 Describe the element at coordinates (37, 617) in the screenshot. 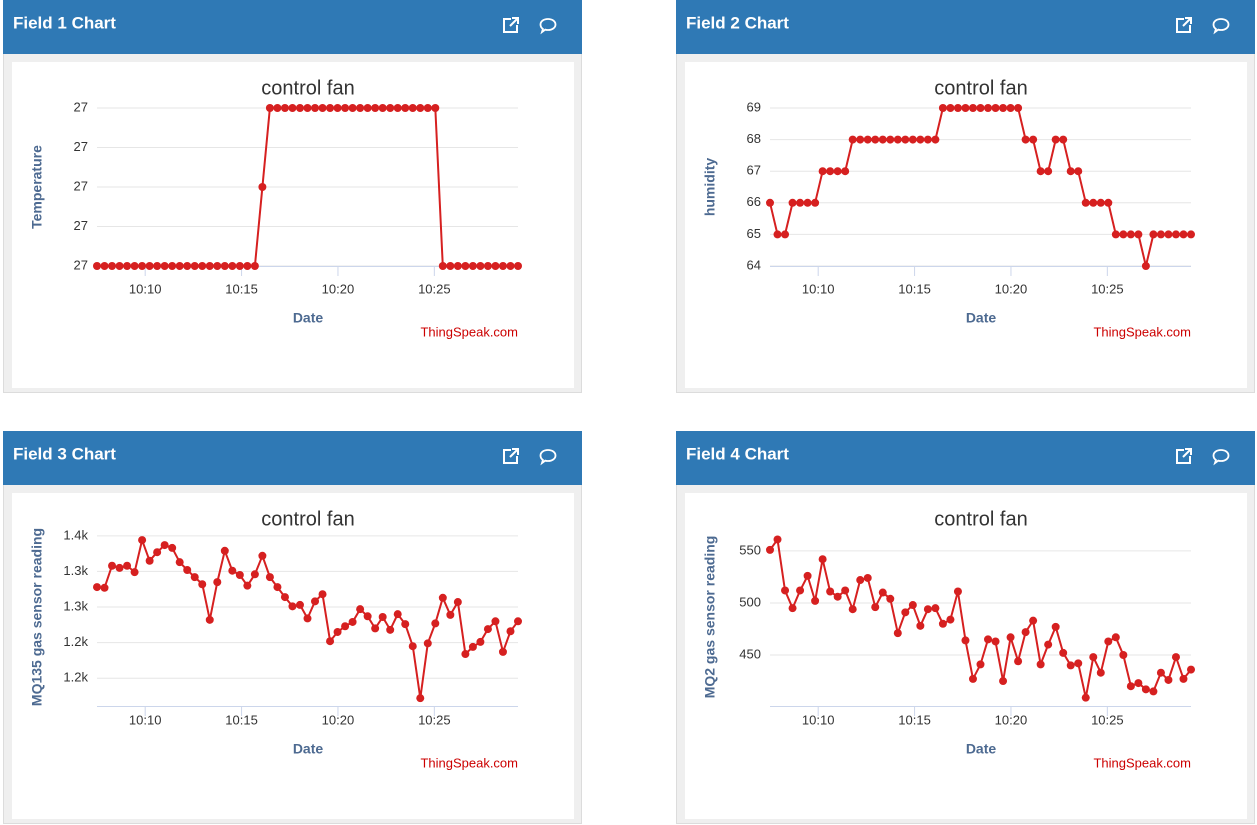

I see `y-axis-label: MQ135 gas sensor reading` at that location.